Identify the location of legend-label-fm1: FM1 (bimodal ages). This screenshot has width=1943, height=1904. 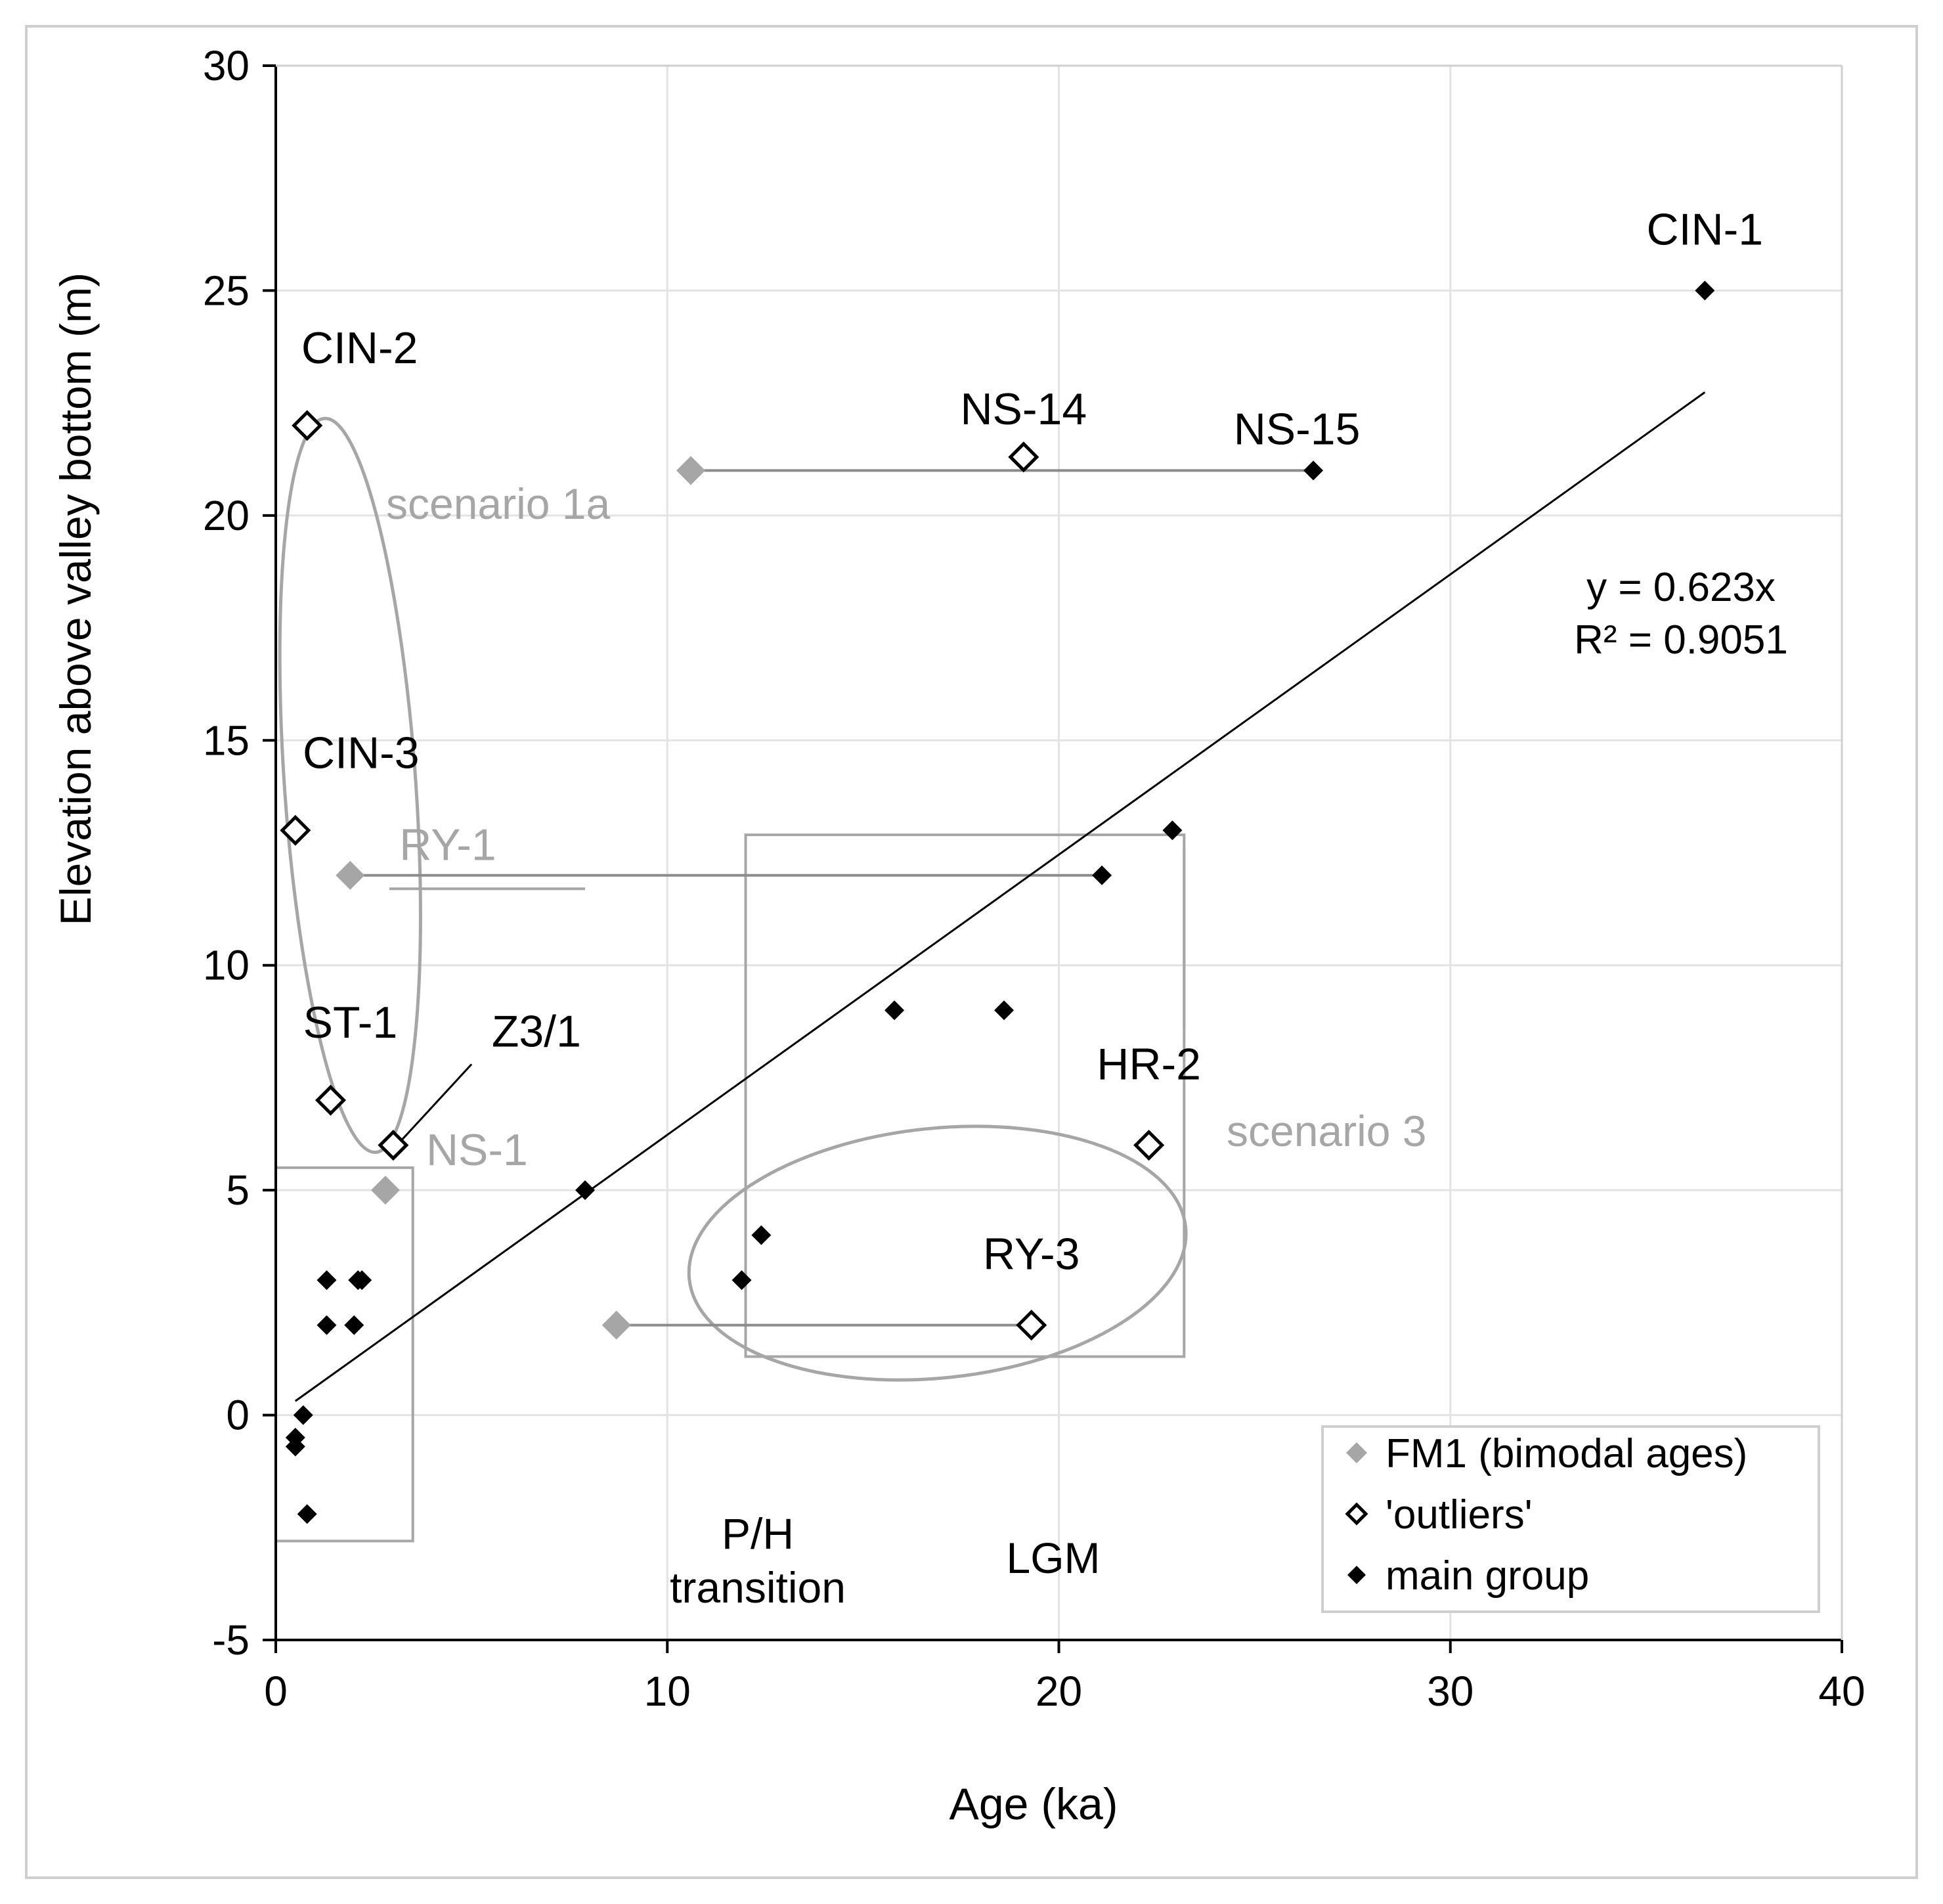
(1566, 1453).